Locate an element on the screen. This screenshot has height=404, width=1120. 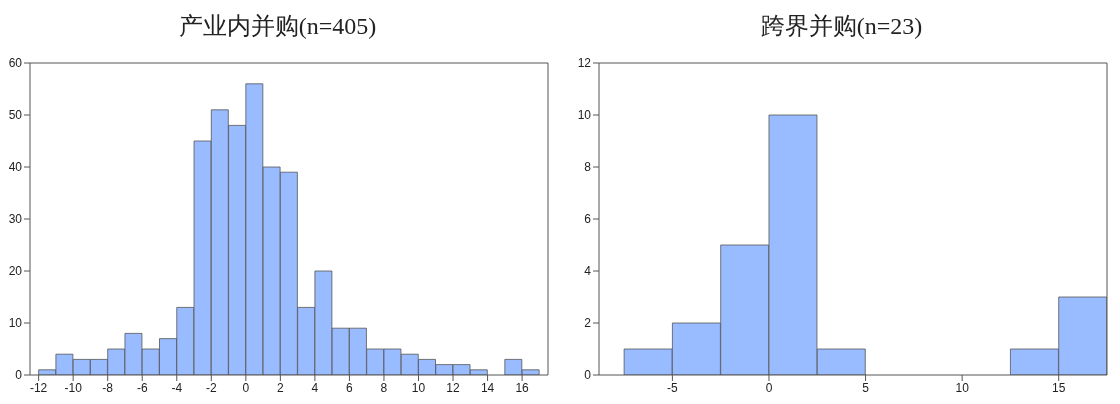
y-tick-label: 40 is located at coordinates (15, 167).